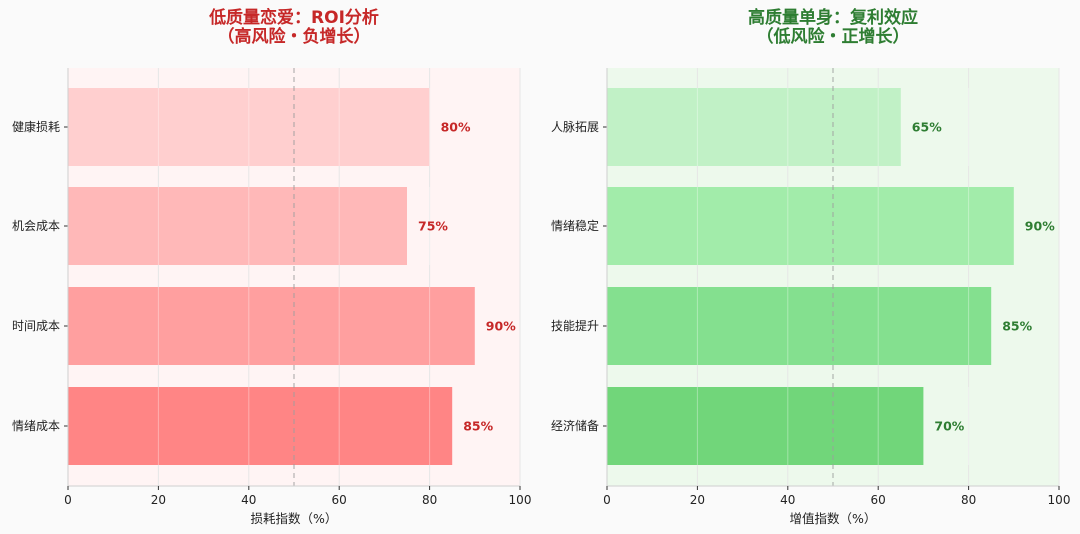 Image resolution: width=1080 pixels, height=534 pixels. What do you see at coordinates (927, 127) in the screenshot?
I see `right-value-label-1: 65%` at bounding box center [927, 127].